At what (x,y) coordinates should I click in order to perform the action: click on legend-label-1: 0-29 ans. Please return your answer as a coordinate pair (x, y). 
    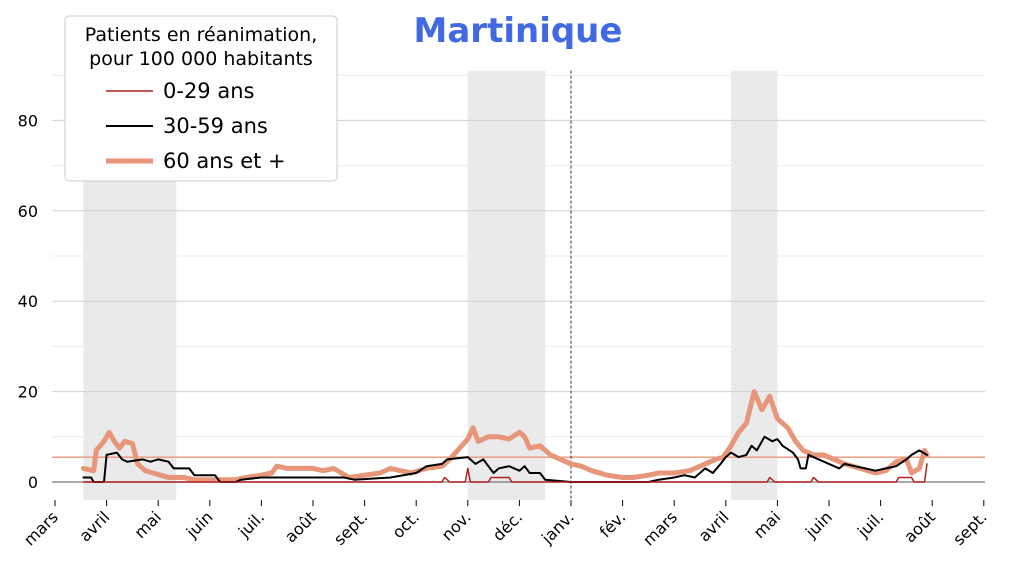
    Looking at the image, I should click on (208, 91).